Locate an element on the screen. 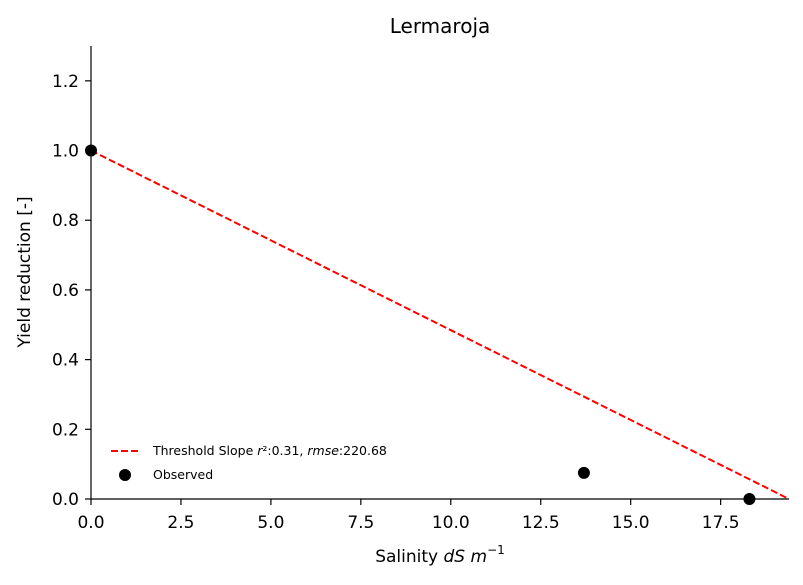  x-tick-label: 5.0 is located at coordinates (270, 523).